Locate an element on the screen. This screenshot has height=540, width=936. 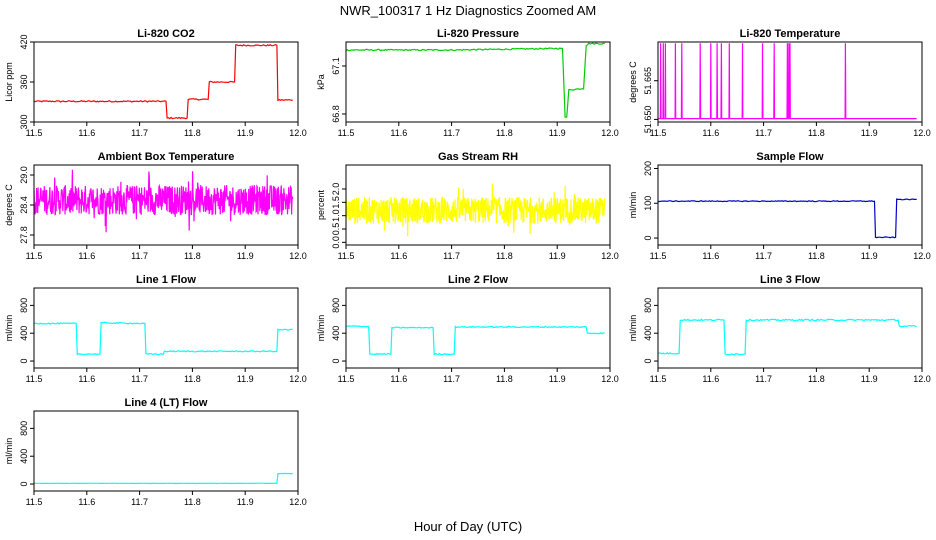
panel-title: Li-820 Temperature is located at coordinates (790, 34).